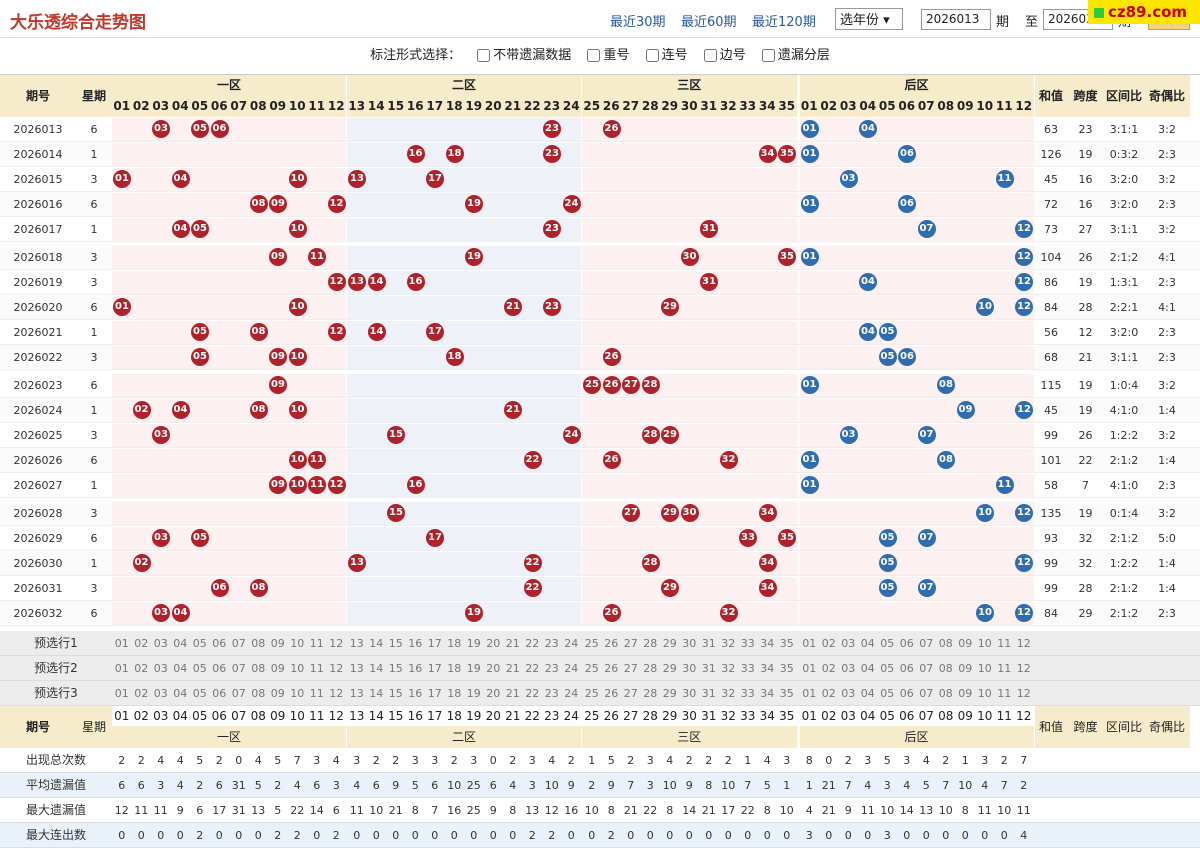 The image size is (1200, 848). Describe the element at coordinates (869, 19) in the screenshot. I see `year-select: 选年份 ▾` at that location.